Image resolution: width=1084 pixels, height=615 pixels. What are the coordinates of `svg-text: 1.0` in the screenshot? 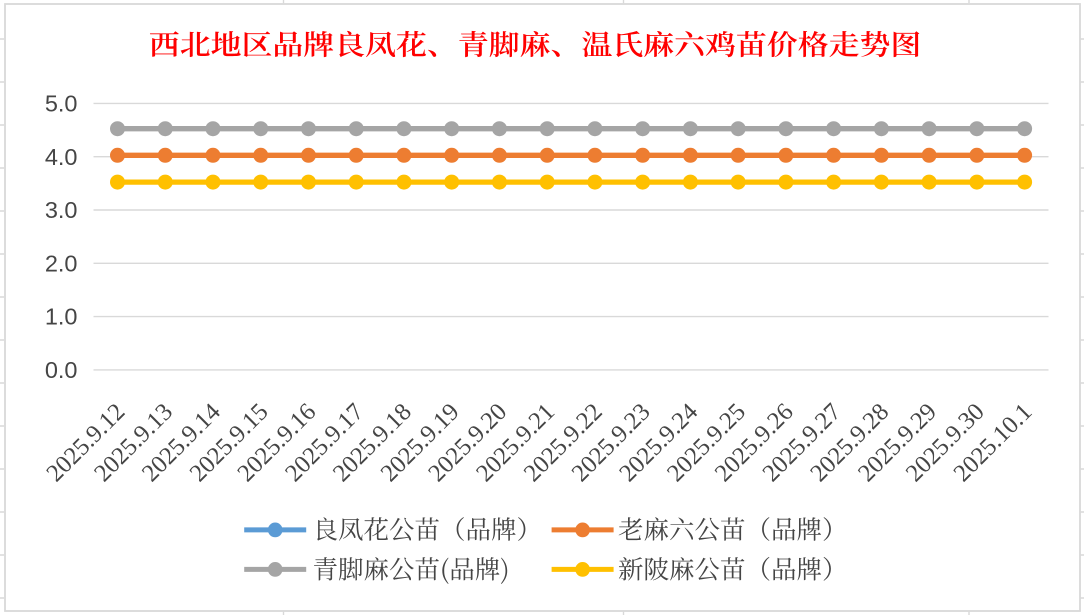 It's located at (61, 317).